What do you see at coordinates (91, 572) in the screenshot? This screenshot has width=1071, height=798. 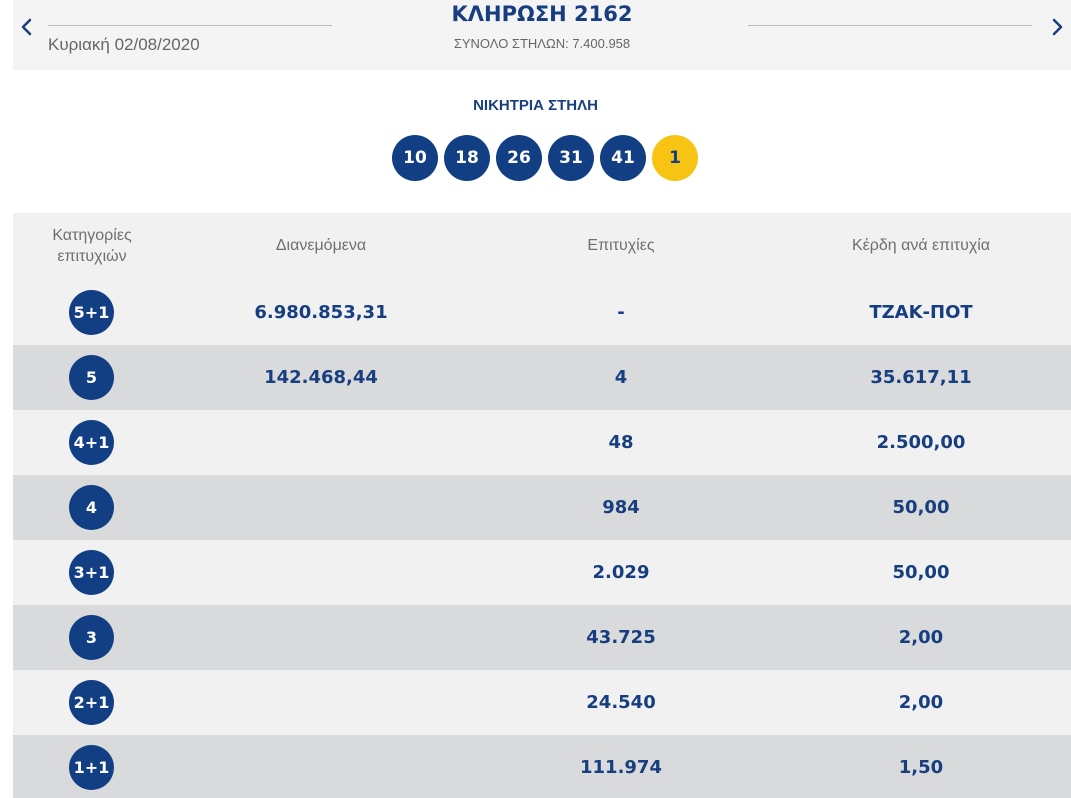 I see `category-badge: 3+1` at bounding box center [91, 572].